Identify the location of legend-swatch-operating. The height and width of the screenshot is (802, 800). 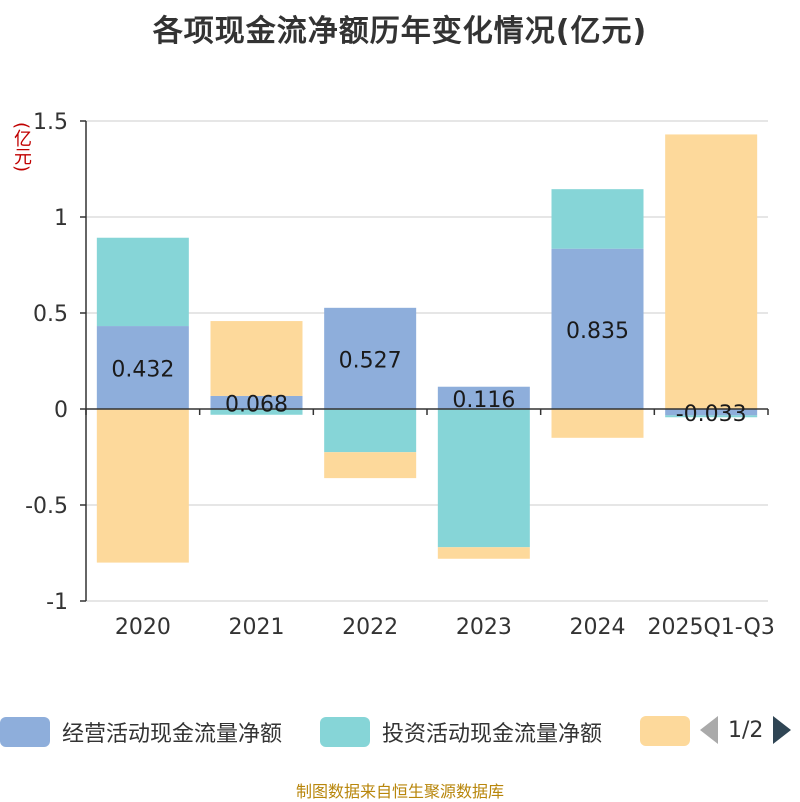
(25, 732).